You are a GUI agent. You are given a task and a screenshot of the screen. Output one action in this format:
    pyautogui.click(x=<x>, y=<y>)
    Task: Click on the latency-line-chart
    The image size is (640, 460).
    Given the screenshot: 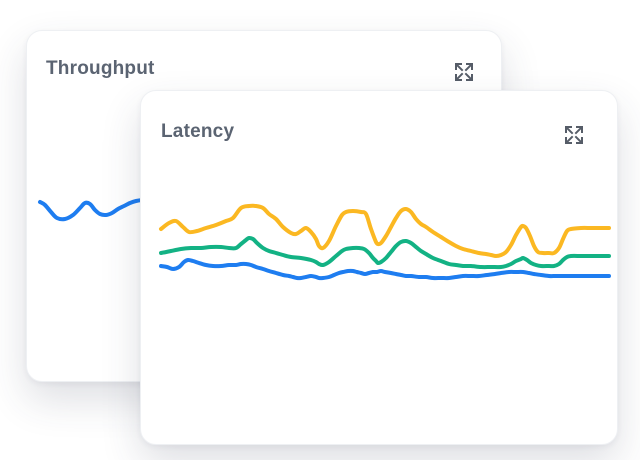 What is the action you would take?
    pyautogui.click(x=385, y=242)
    